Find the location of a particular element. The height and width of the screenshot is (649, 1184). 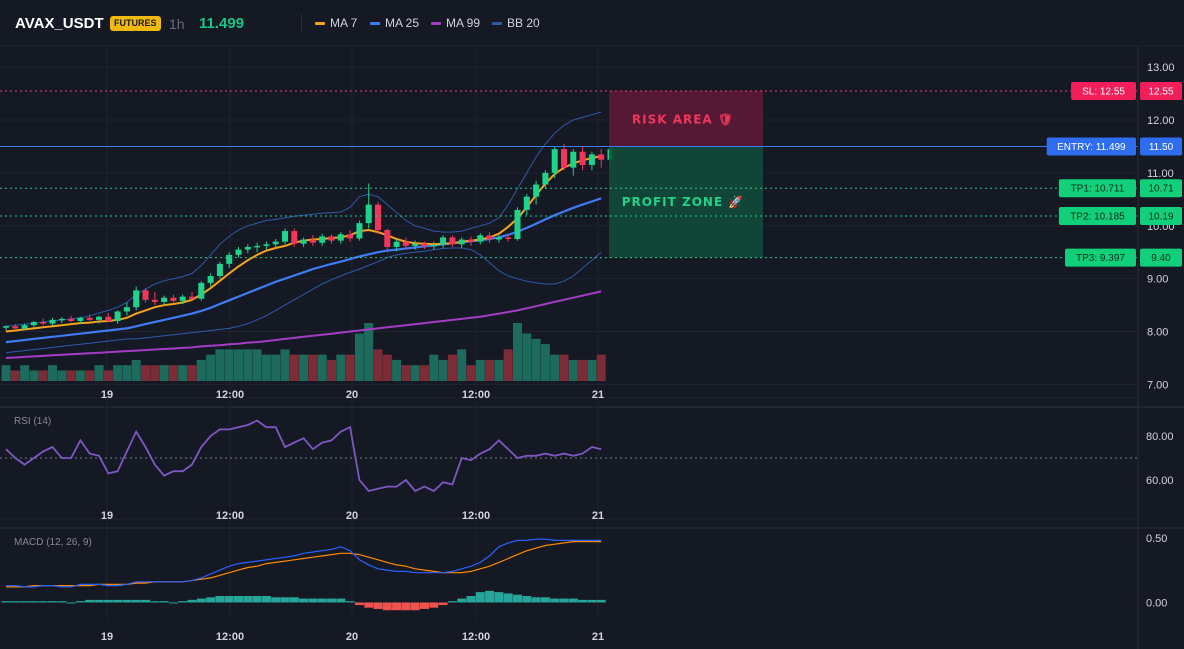

price-tick-label: 13.00 is located at coordinates (1161, 68).